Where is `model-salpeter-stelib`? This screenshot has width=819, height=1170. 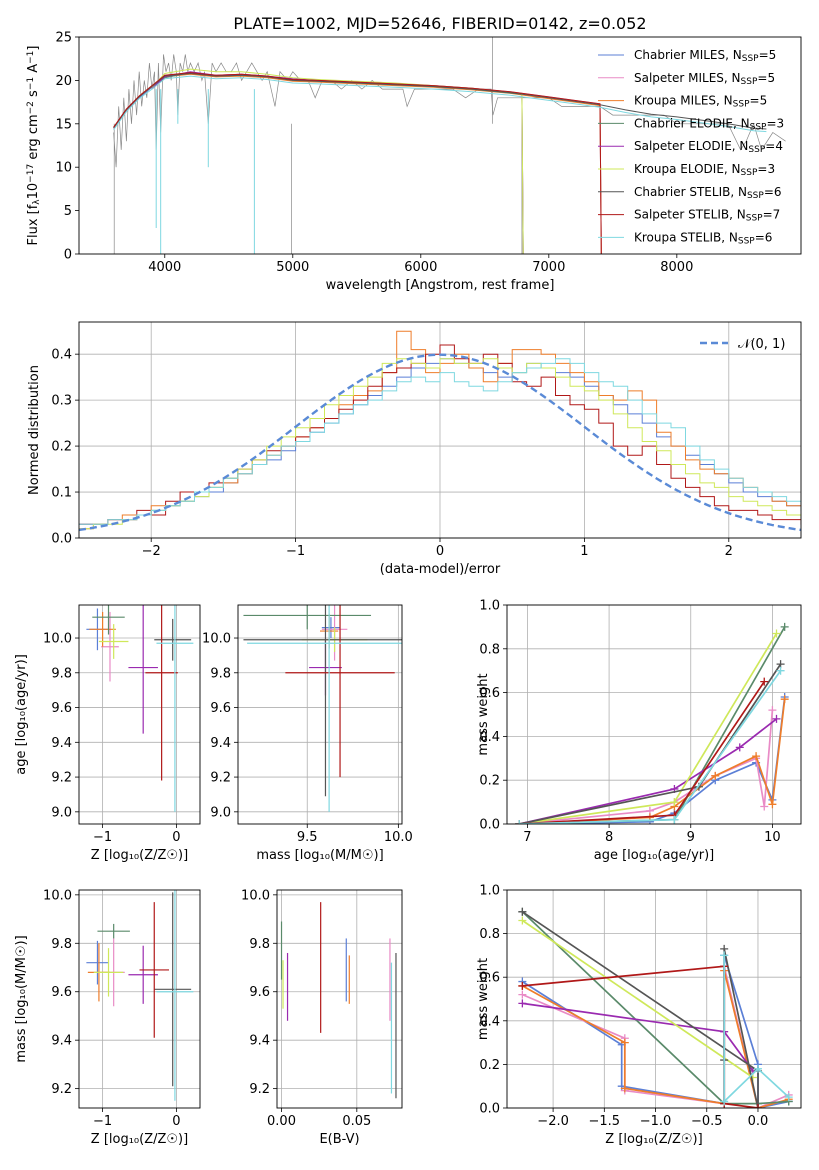 model-salpeter-stelib is located at coordinates (357, 163).